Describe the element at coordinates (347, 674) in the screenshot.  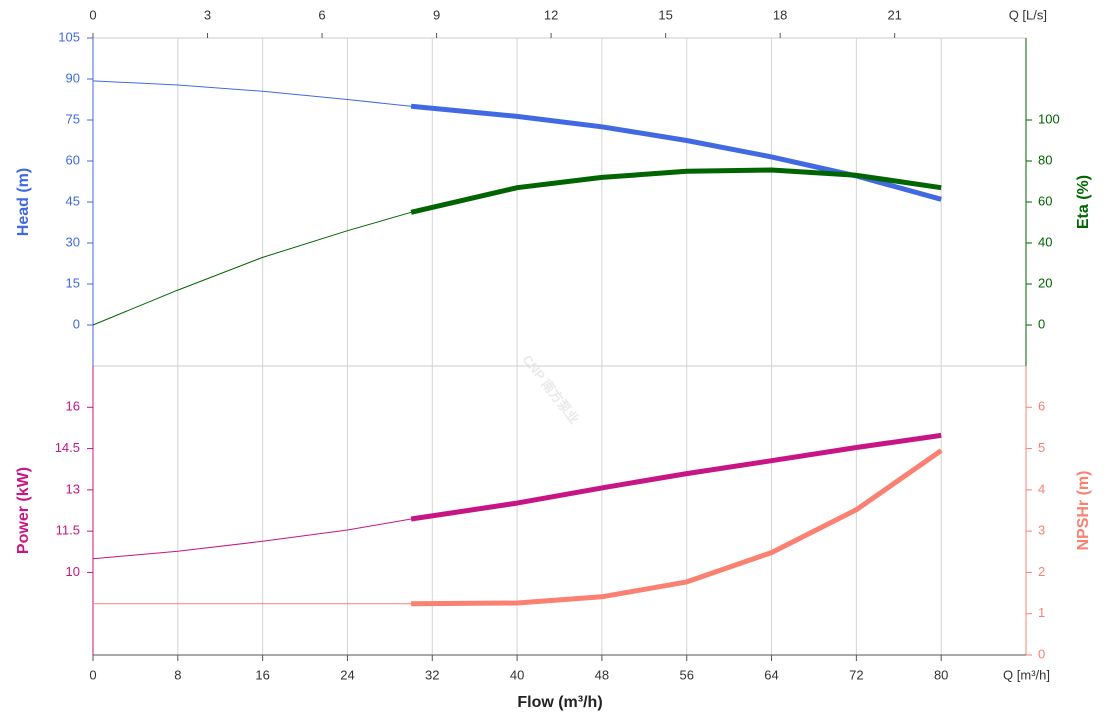
I see `x-tick-label: 24` at that location.